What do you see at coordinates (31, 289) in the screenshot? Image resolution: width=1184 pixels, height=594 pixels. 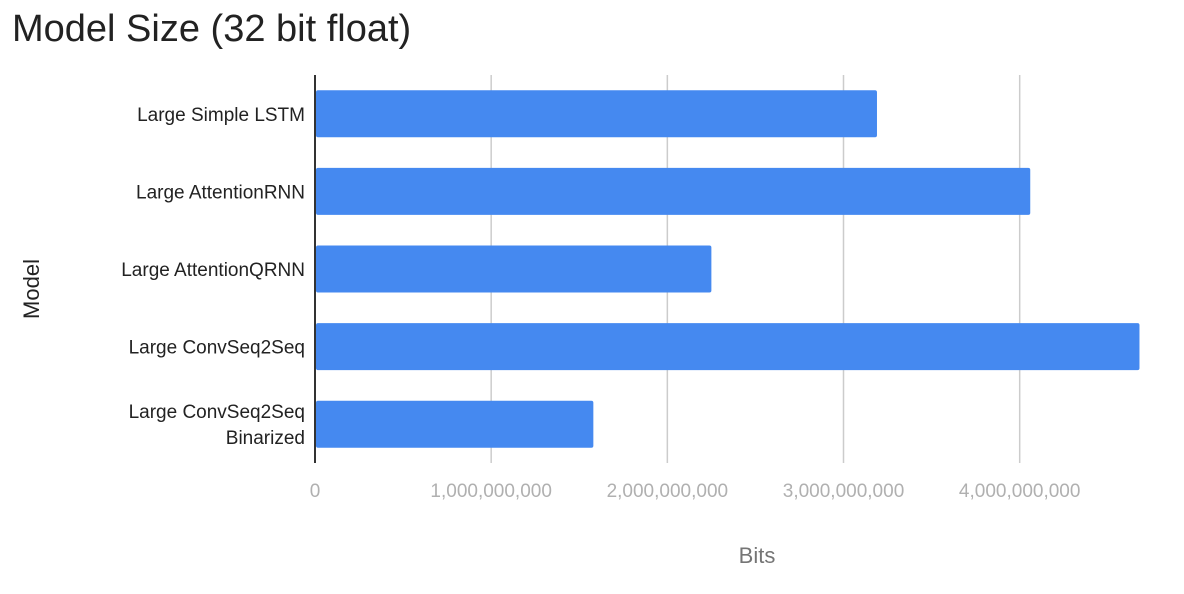 I see `y-axis-title: Model` at bounding box center [31, 289].